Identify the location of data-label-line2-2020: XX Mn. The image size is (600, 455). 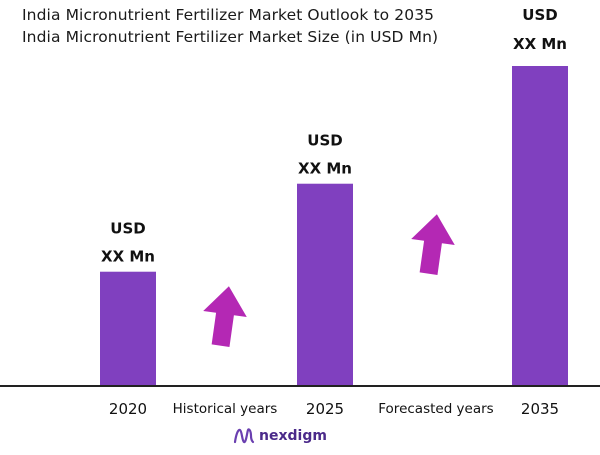
(128, 257).